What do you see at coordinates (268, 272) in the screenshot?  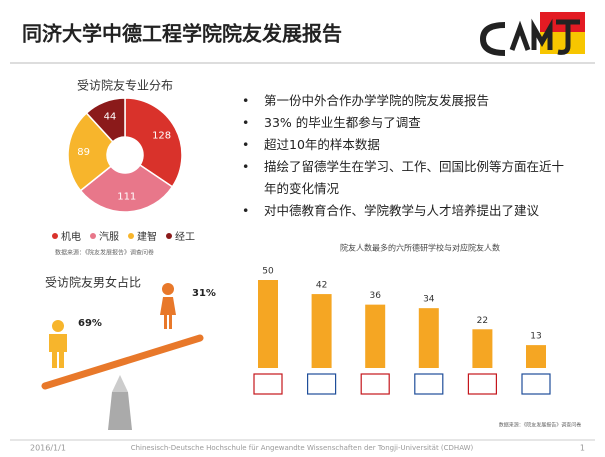 I see `bar-value: 50` at bounding box center [268, 272].